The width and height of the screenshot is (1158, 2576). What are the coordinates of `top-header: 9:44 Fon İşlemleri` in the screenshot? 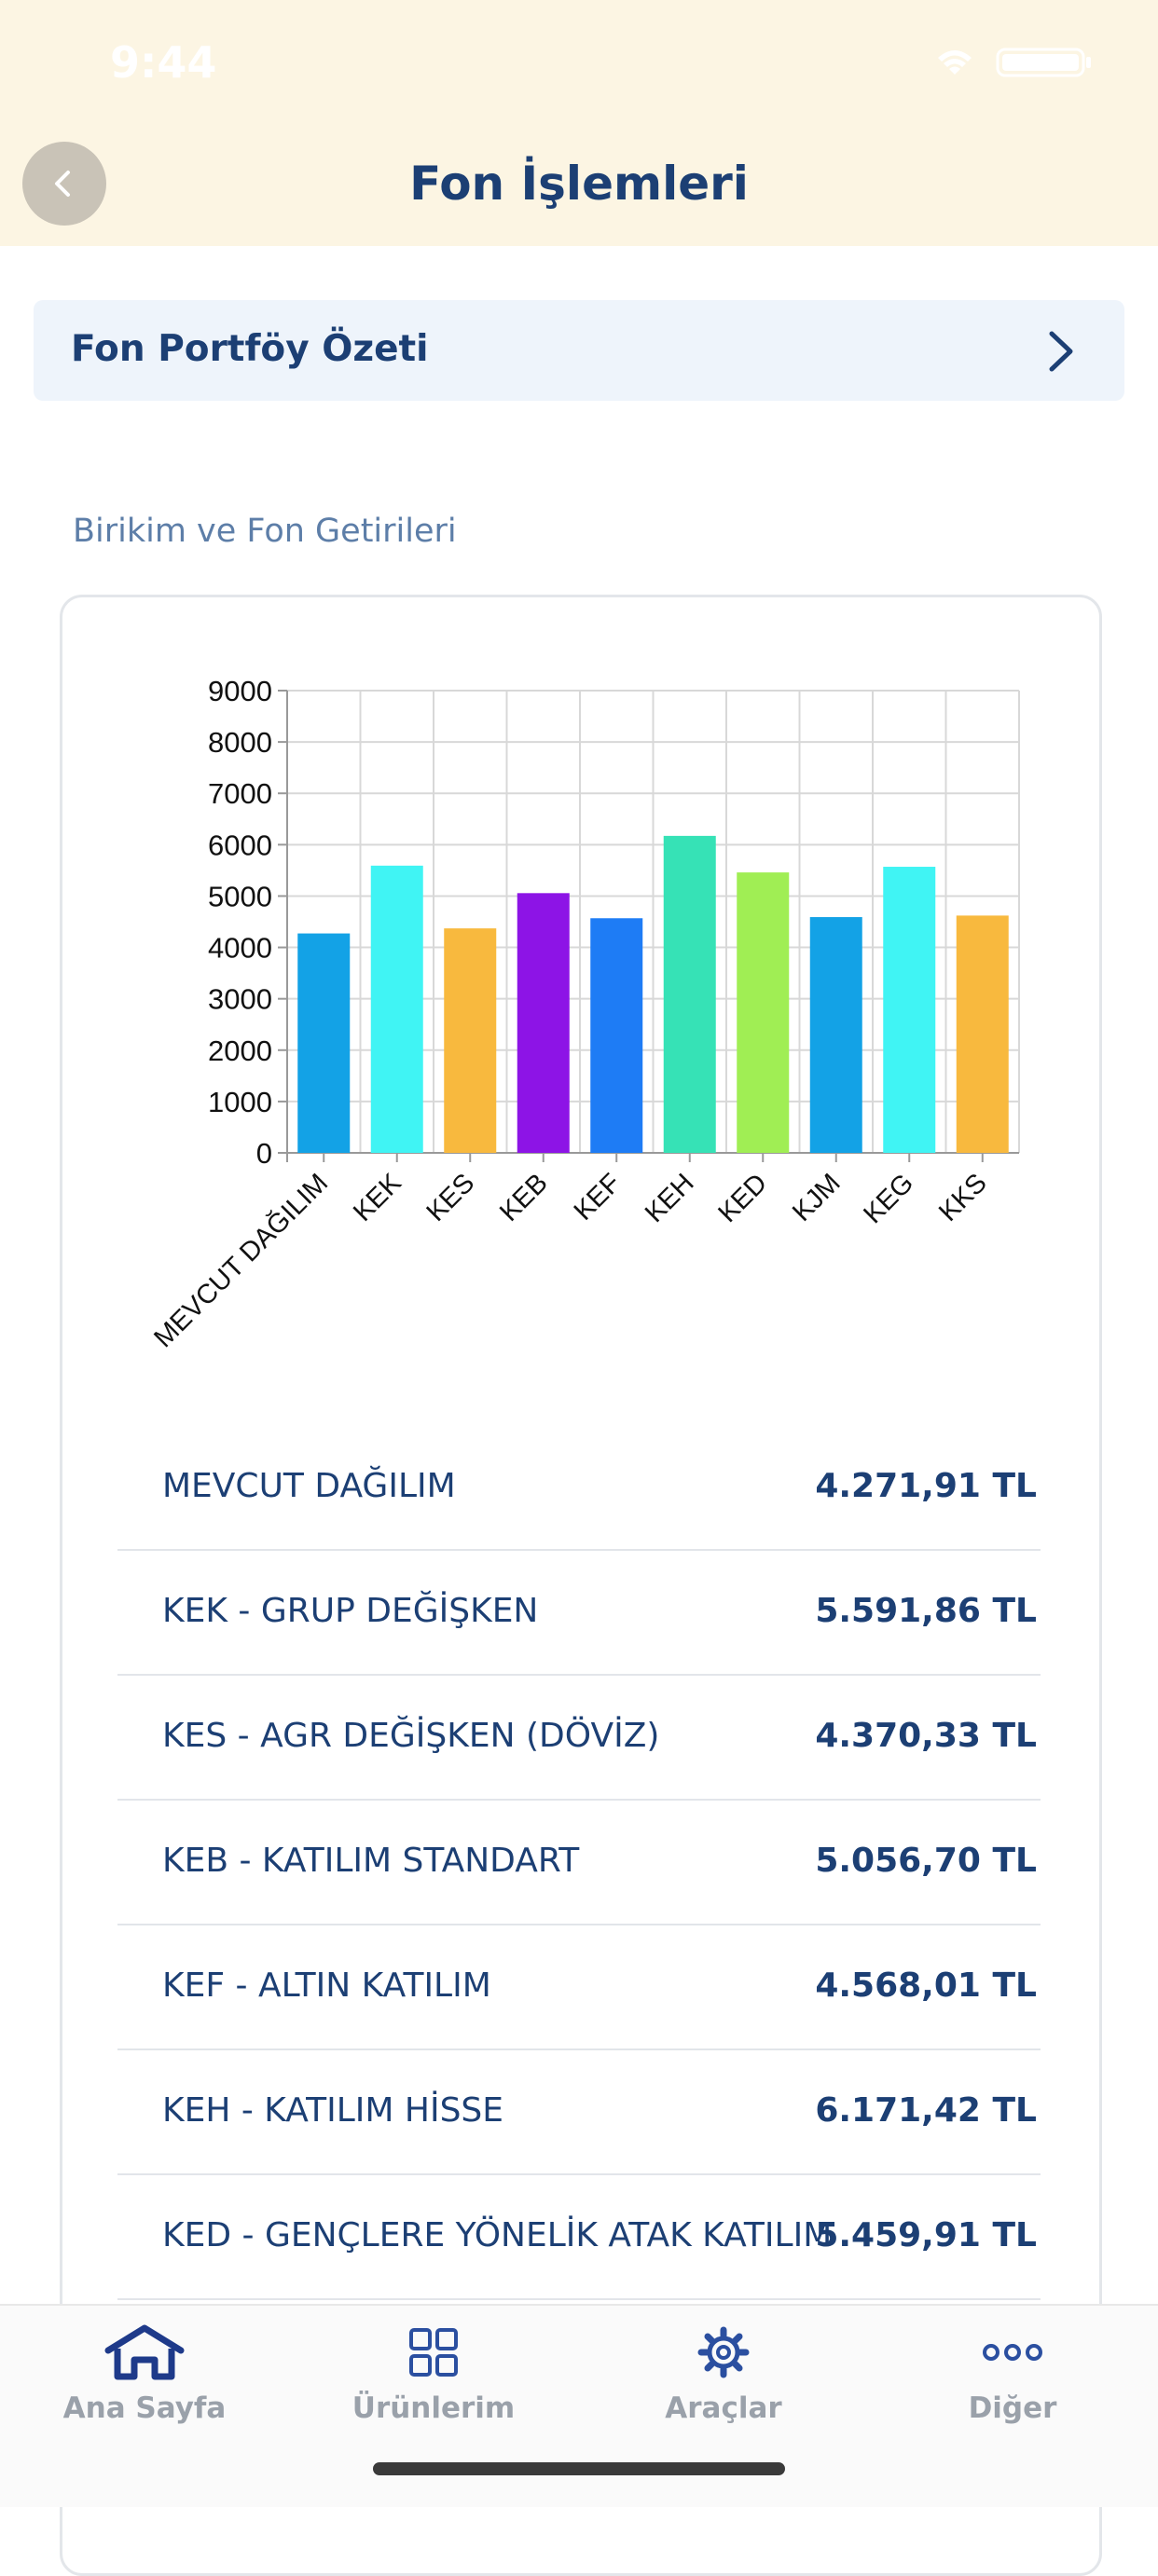 It's located at (579, 123).